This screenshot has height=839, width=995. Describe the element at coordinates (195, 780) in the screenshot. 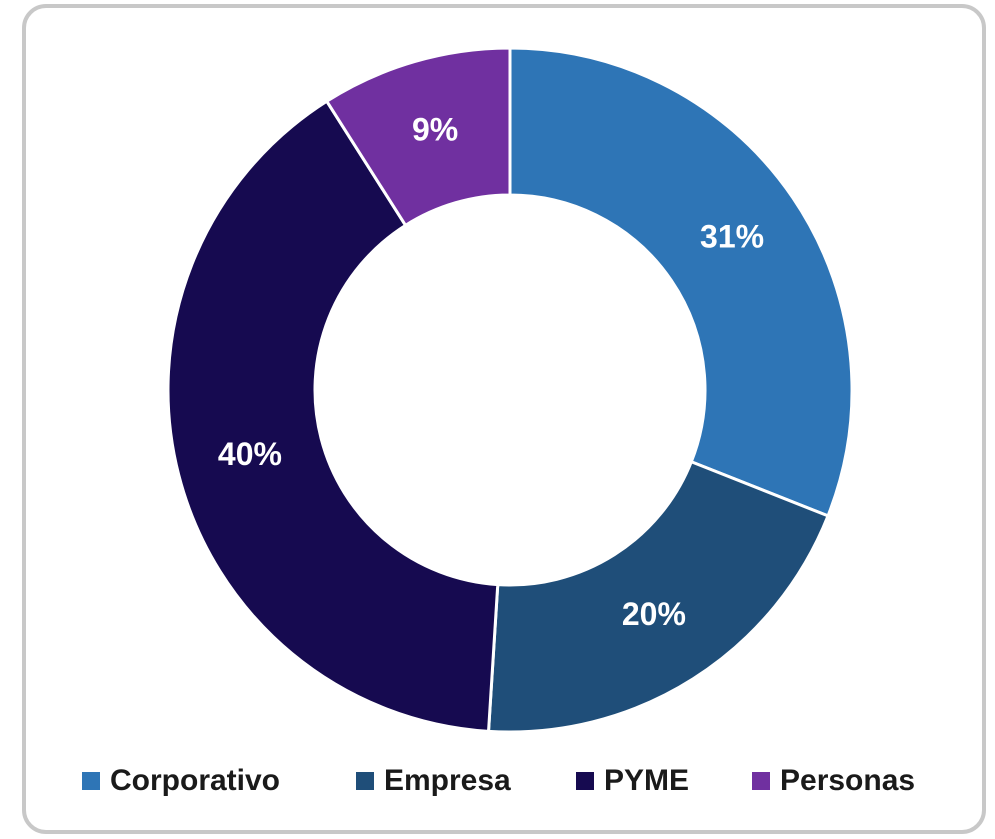

I see `legend-label: Corporativo` at that location.